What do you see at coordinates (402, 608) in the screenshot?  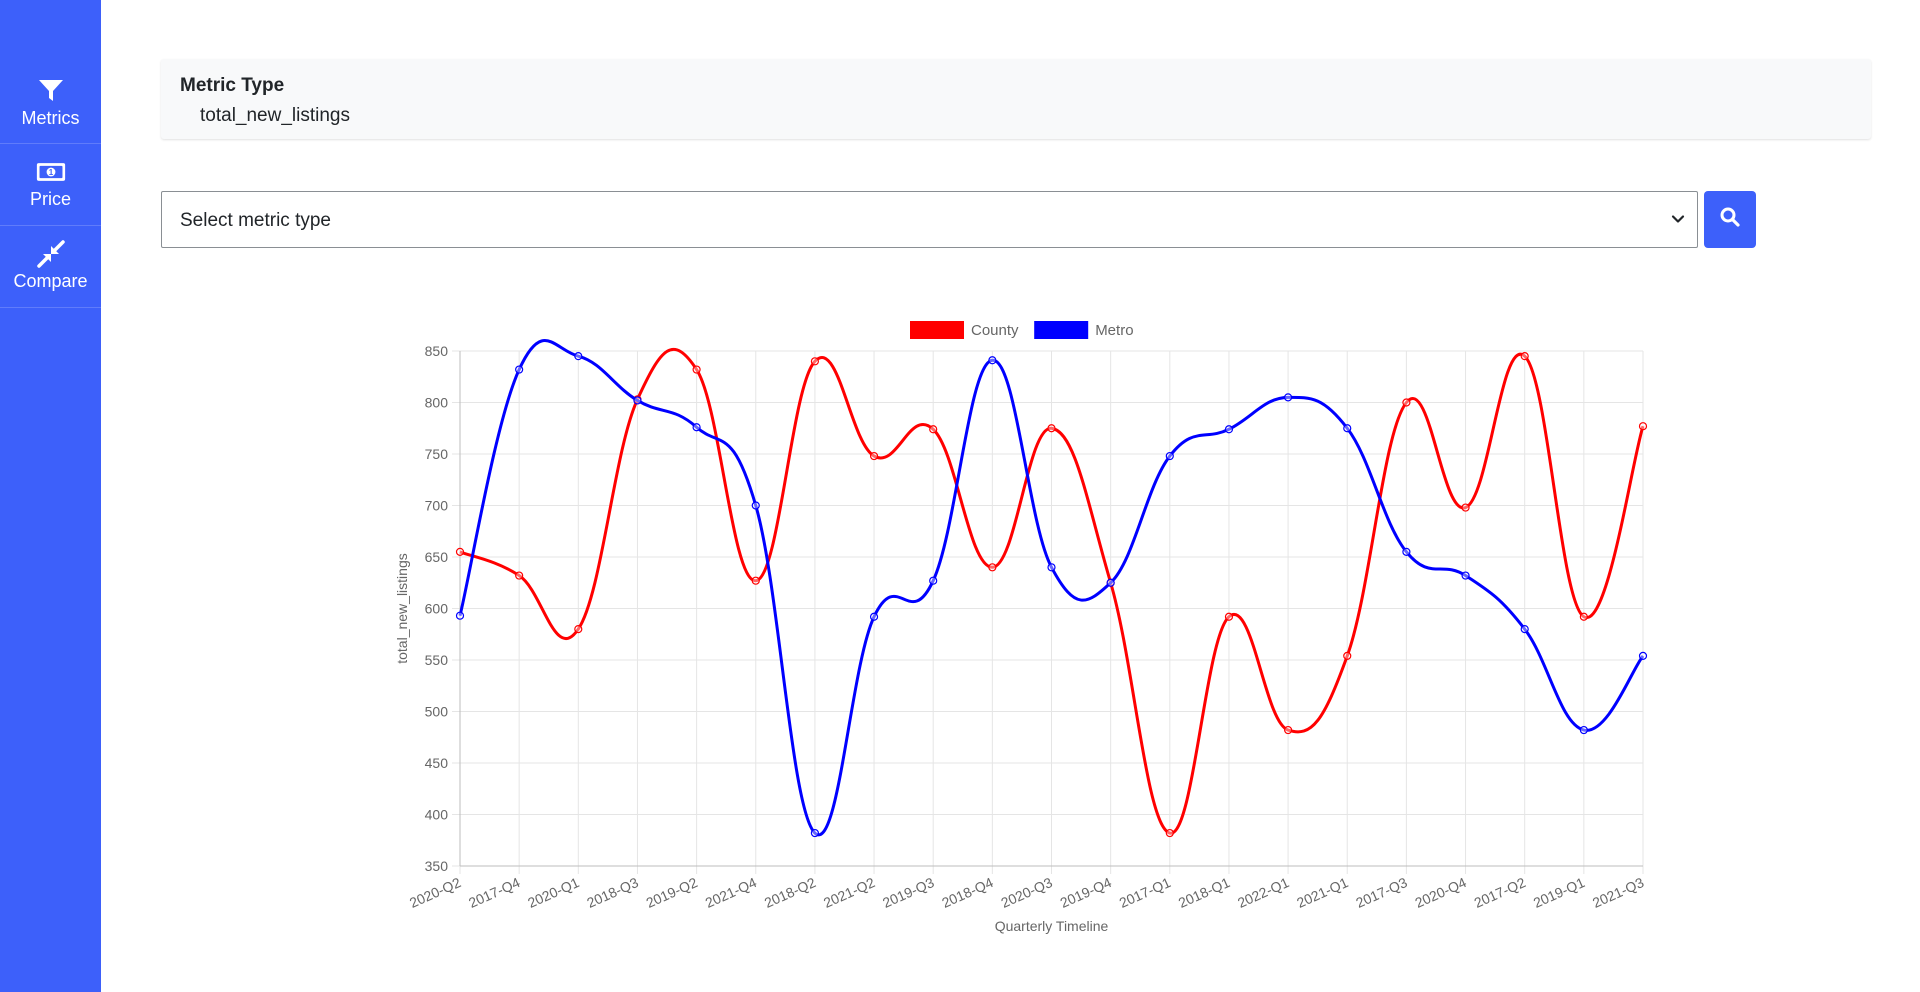 I see `y-axis-title: total_new_listings` at bounding box center [402, 608].